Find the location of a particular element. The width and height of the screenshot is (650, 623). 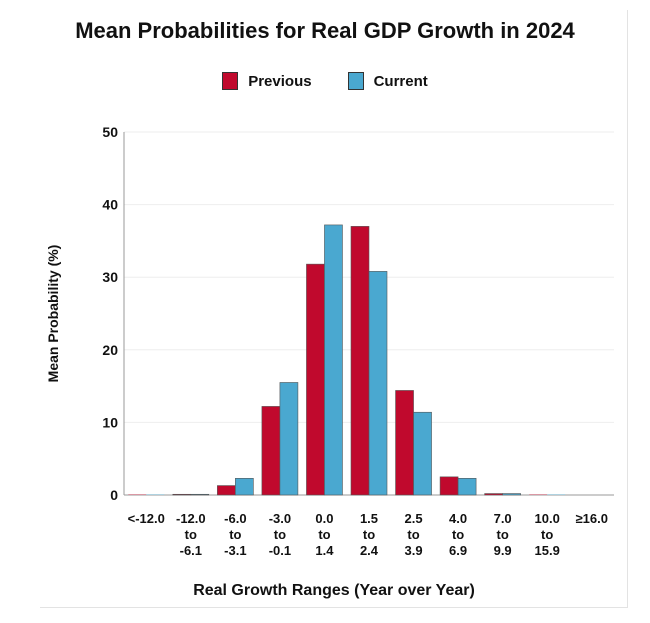

x-tick-label: 2.4 is located at coordinates (369, 550).